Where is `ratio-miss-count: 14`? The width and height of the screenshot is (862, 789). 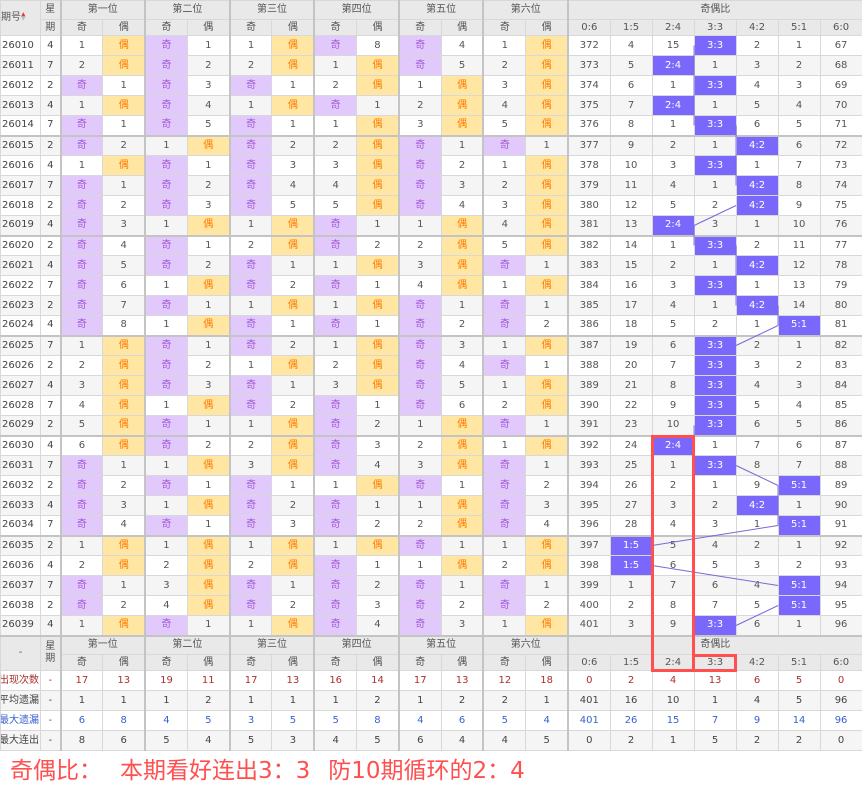 ratio-miss-count: 14 is located at coordinates (799, 305).